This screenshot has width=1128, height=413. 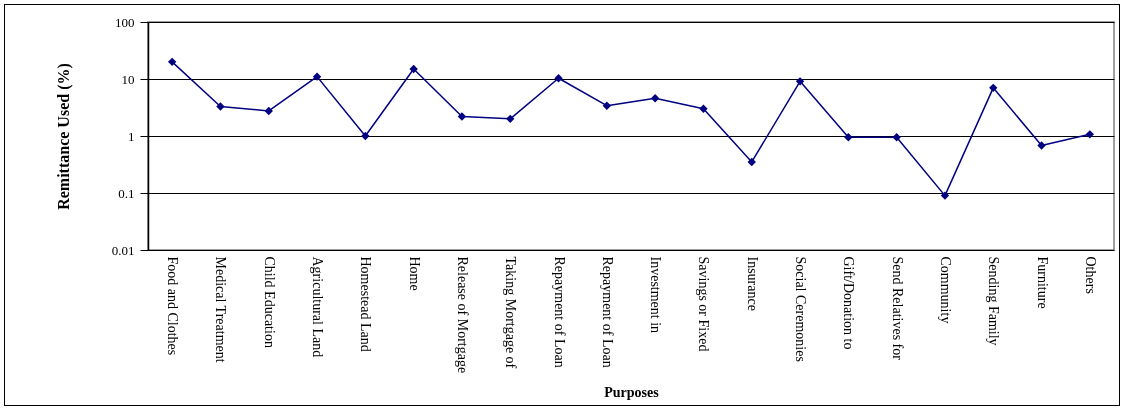 What do you see at coordinates (656, 295) in the screenshot?
I see `x-tick-label: Investment in` at bounding box center [656, 295].